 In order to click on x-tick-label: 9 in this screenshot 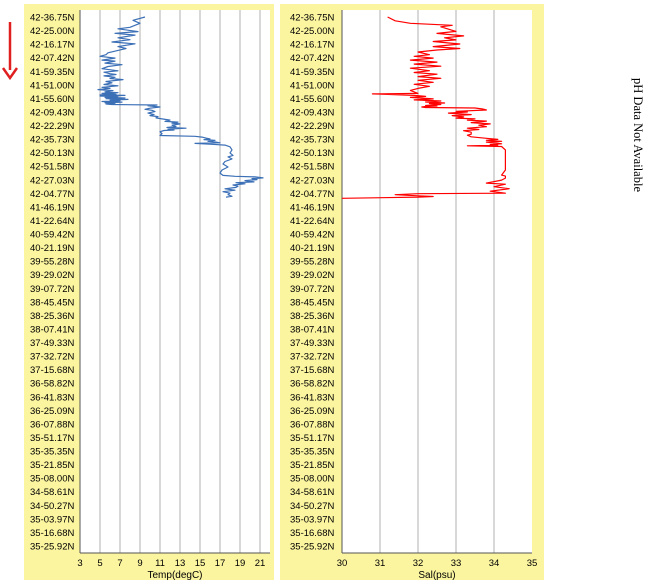, I will do `click(139, 563)`.